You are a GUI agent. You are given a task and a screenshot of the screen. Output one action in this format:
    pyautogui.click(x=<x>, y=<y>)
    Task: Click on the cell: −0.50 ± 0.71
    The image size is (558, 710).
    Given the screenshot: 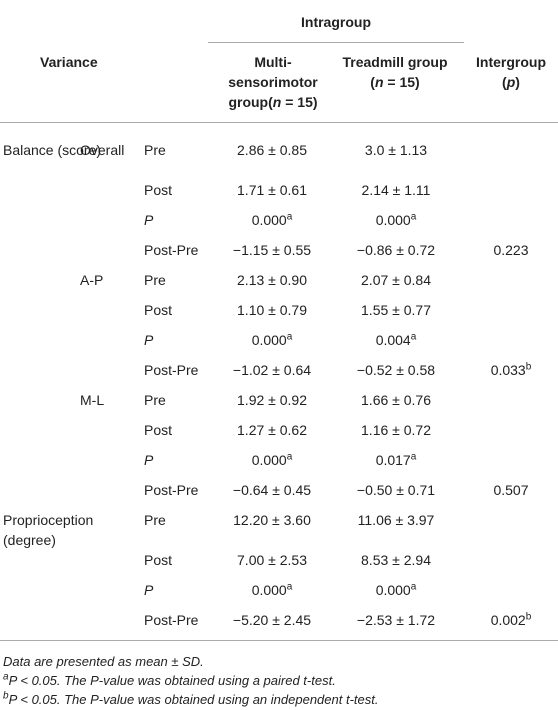 What is the action you would take?
    pyautogui.click(x=396, y=490)
    